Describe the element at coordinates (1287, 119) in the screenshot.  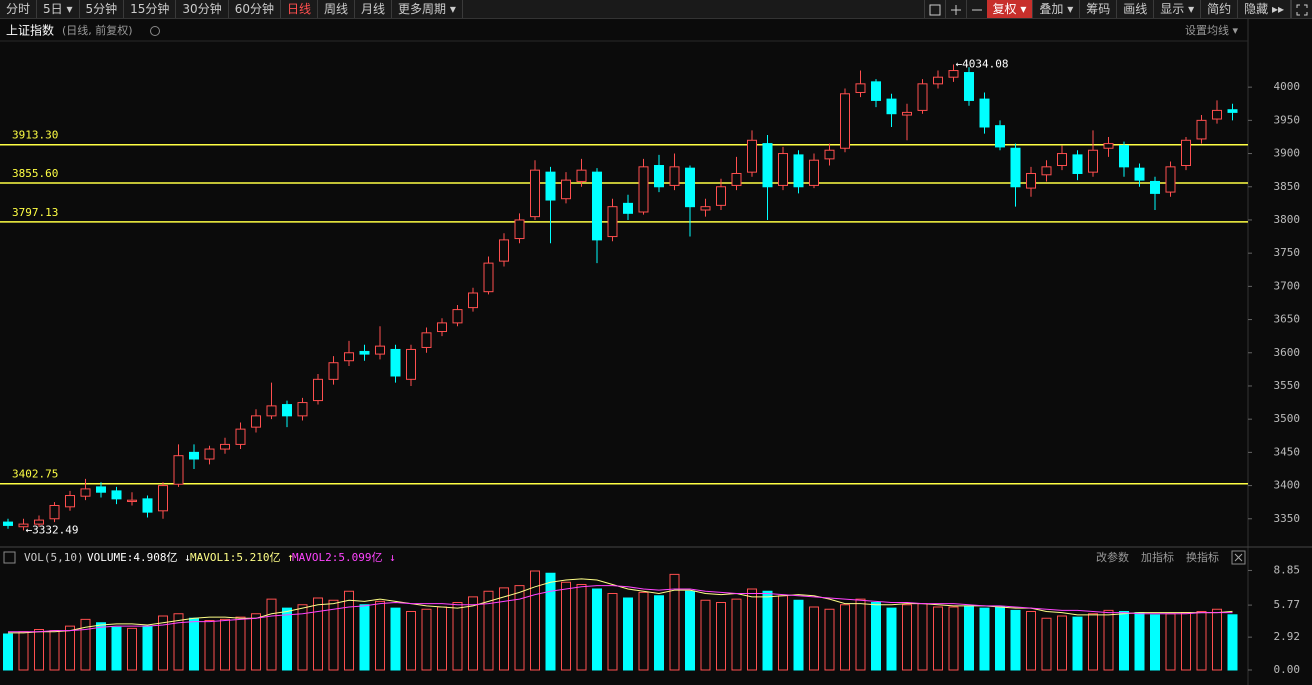
I see `y-tick-label: 3950` at that location.